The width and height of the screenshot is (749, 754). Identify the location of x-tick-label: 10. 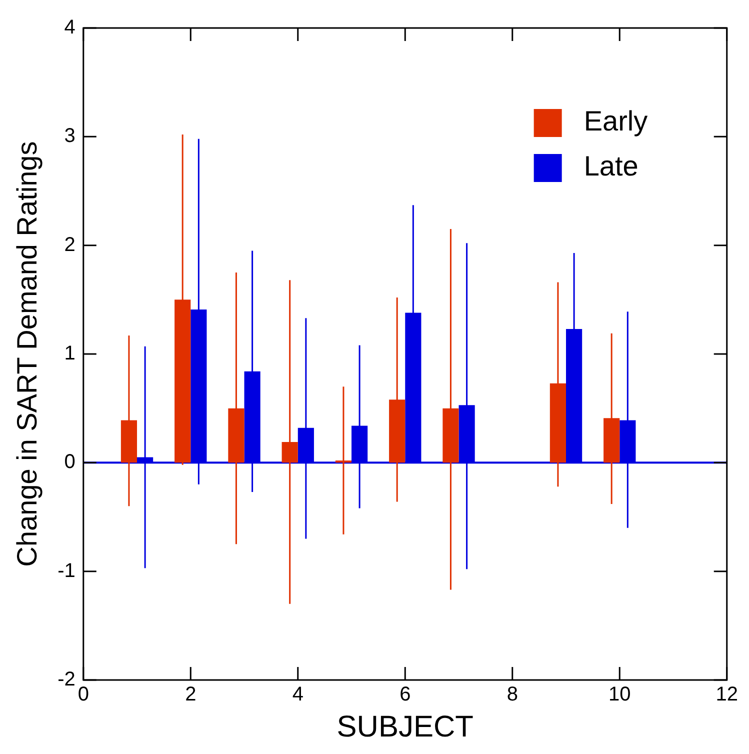
(619, 695).